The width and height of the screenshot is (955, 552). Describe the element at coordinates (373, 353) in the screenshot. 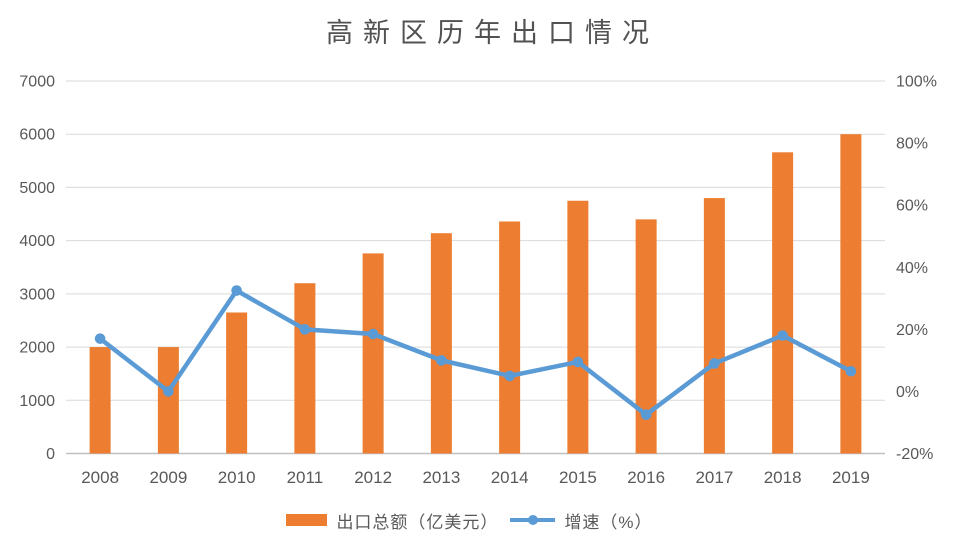

I see `bar-2012` at that location.